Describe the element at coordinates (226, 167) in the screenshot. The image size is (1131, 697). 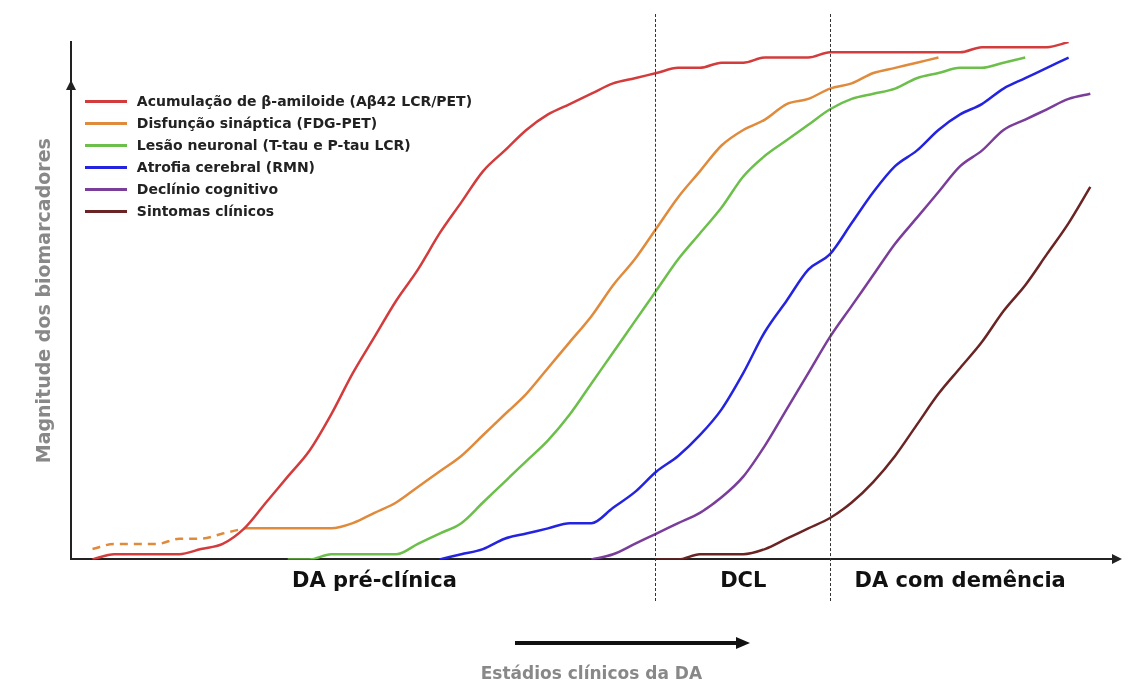
I see `legend-label: Atrofia cerebral (RMN)` at that location.